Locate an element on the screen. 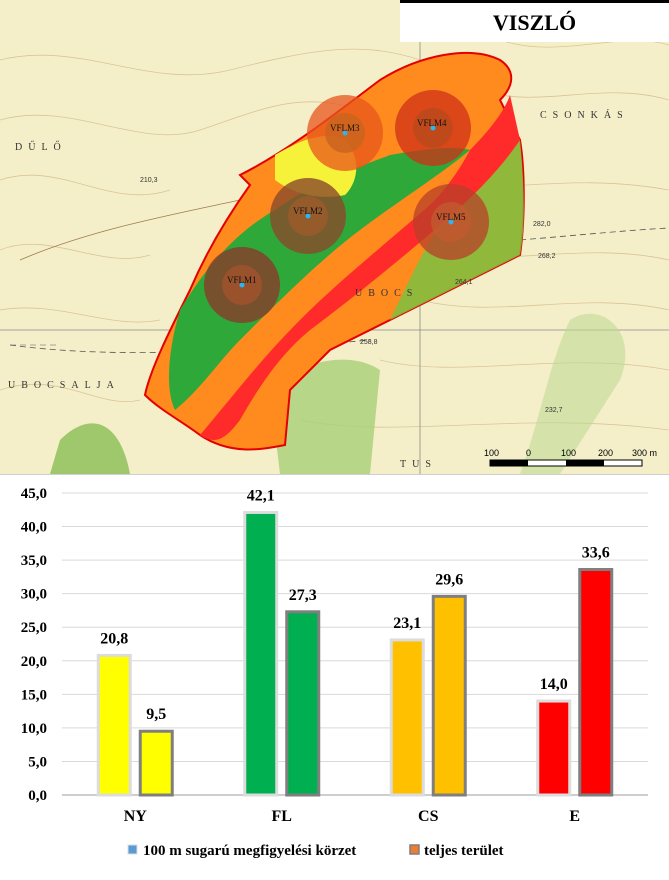 The image size is (669, 880). data-label: 42,1 is located at coordinates (261, 495).